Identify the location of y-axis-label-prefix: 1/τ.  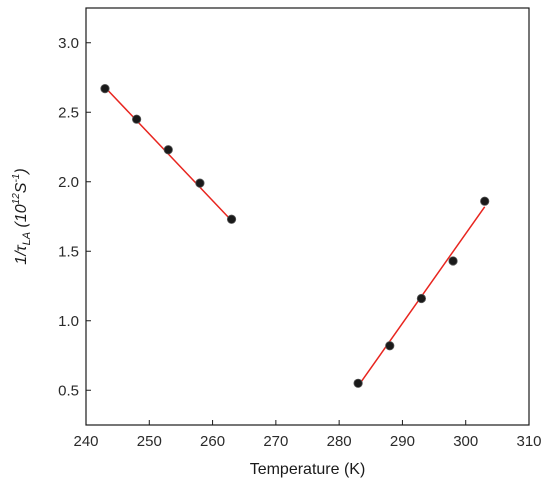
(21, 254).